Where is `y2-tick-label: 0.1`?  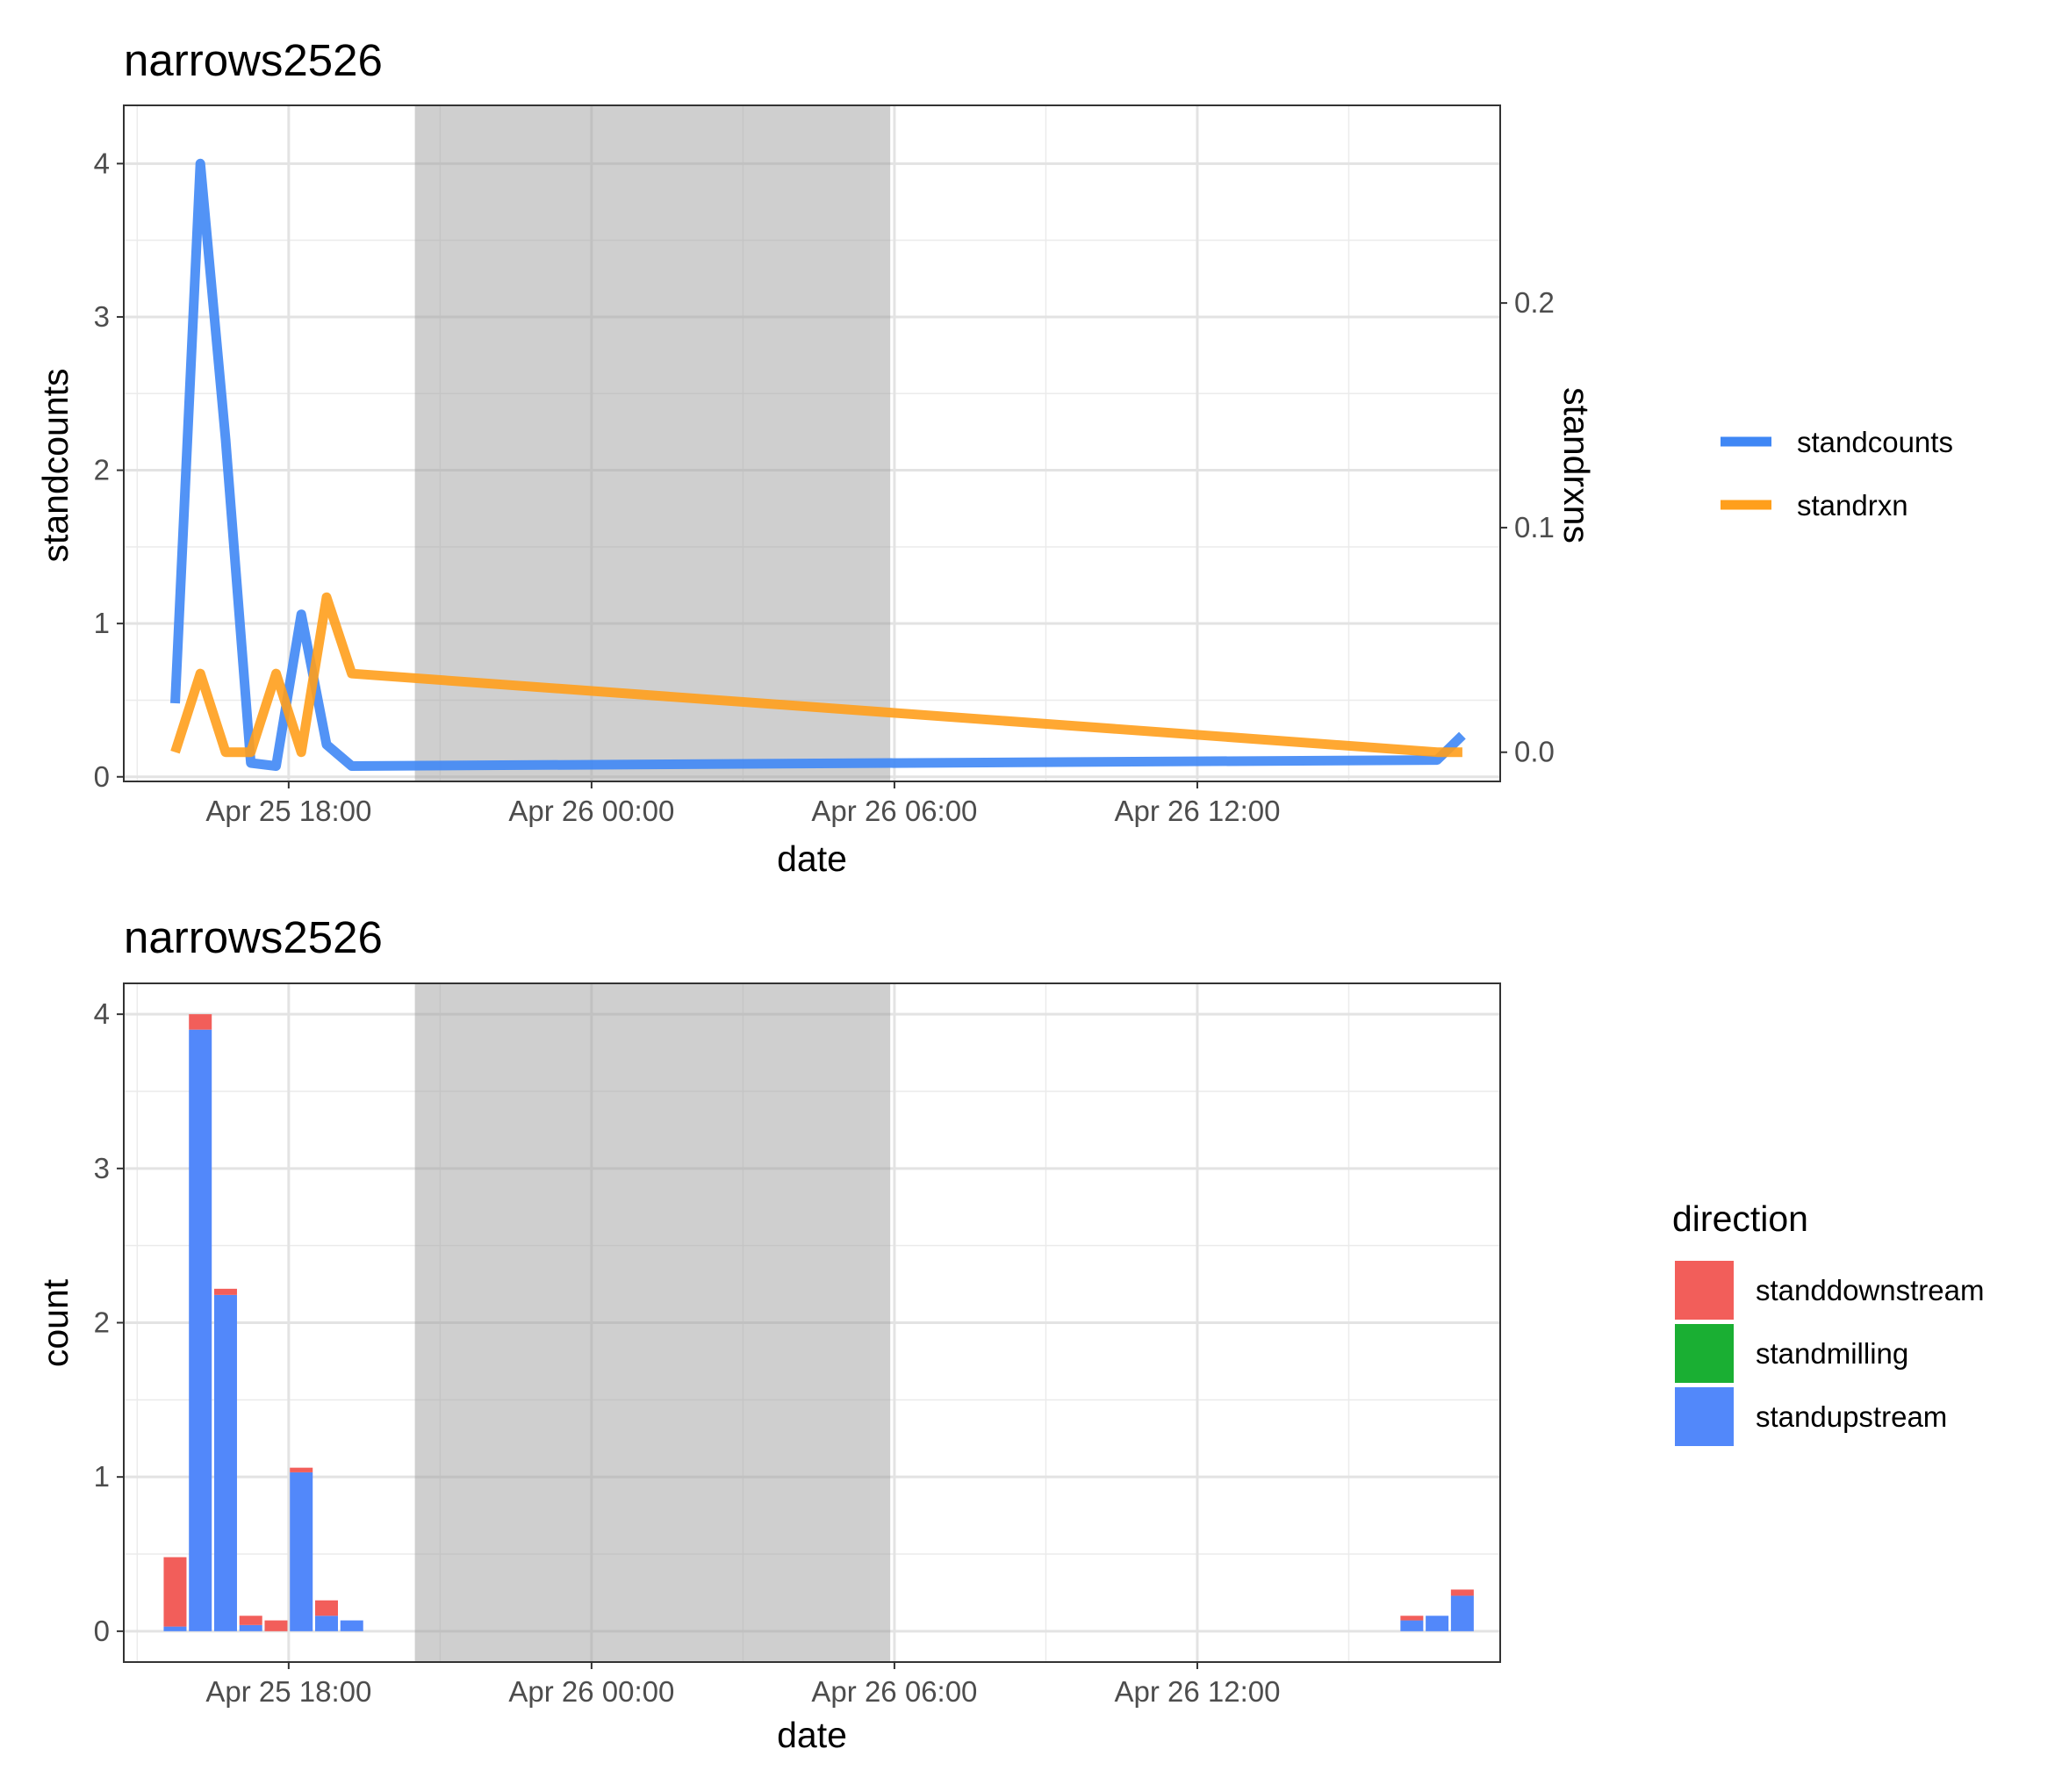
y2-tick-label: 0.1 is located at coordinates (1534, 527).